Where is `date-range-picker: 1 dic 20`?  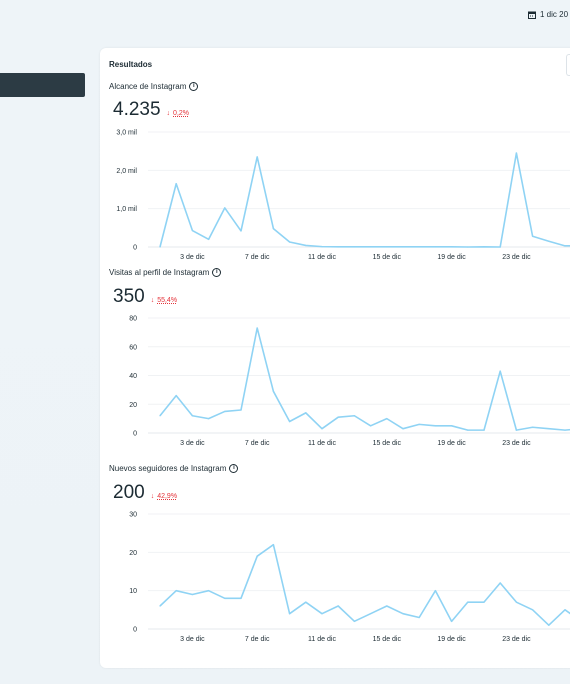
date-range-picker: 1 dic 20 is located at coordinates (548, 14).